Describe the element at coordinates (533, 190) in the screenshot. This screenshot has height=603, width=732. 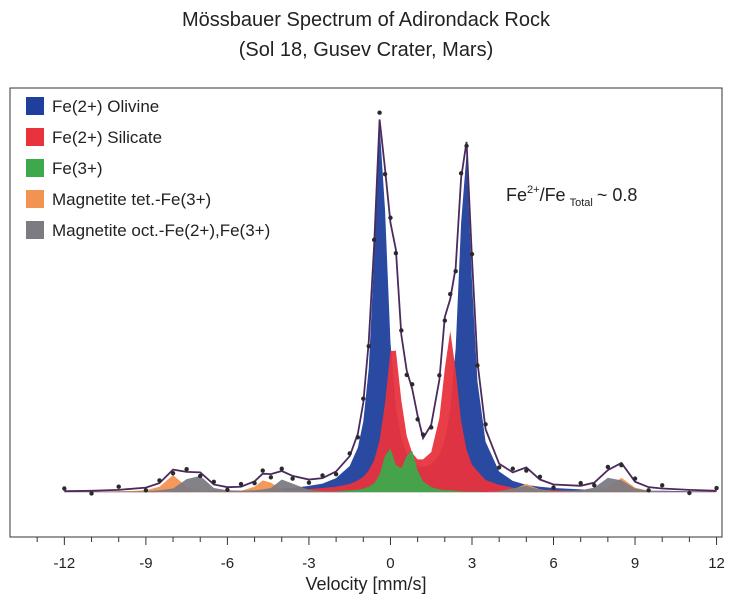
I see `annotation-part: 2+` at that location.